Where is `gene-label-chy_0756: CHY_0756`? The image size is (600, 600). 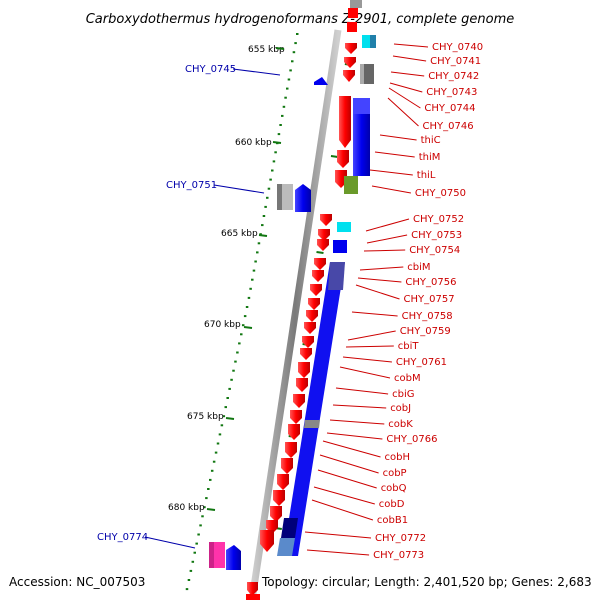 gene-label-chy_0756: CHY_0756 is located at coordinates (430, 282).